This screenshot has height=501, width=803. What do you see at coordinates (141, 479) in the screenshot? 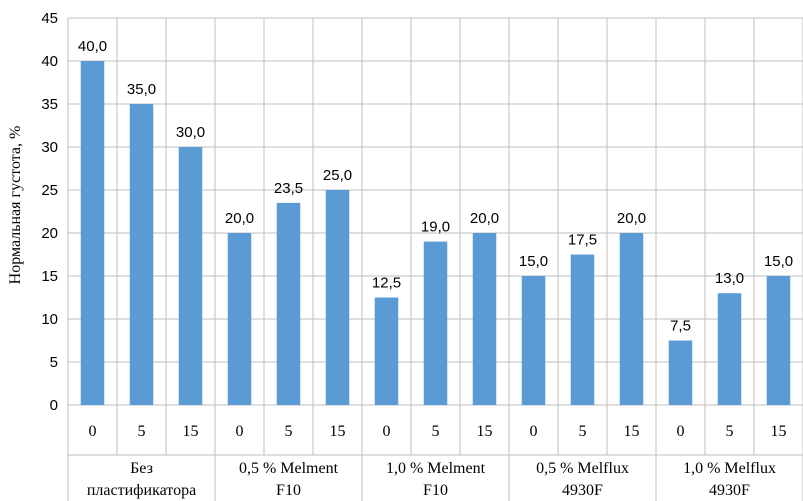
I see `group-label: Без пластификатора` at bounding box center [141, 479].